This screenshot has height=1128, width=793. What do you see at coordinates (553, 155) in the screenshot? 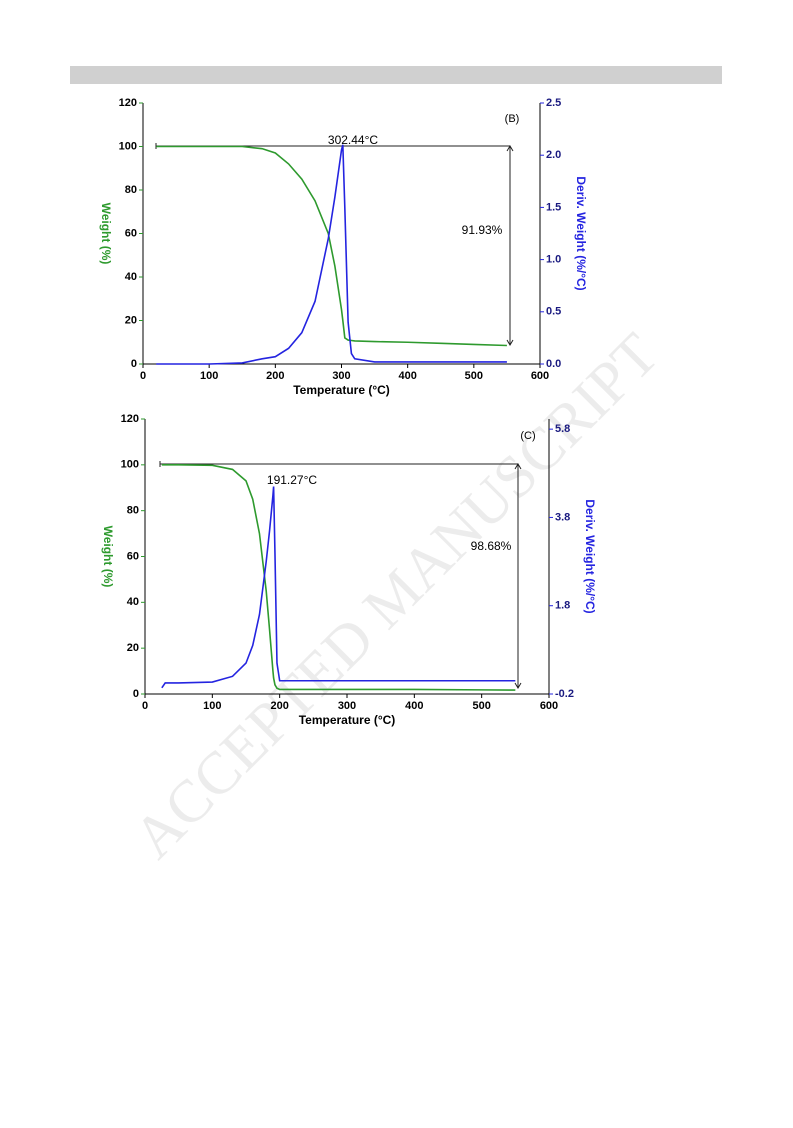
I see `y2-tick-label: 2.0` at bounding box center [553, 155].